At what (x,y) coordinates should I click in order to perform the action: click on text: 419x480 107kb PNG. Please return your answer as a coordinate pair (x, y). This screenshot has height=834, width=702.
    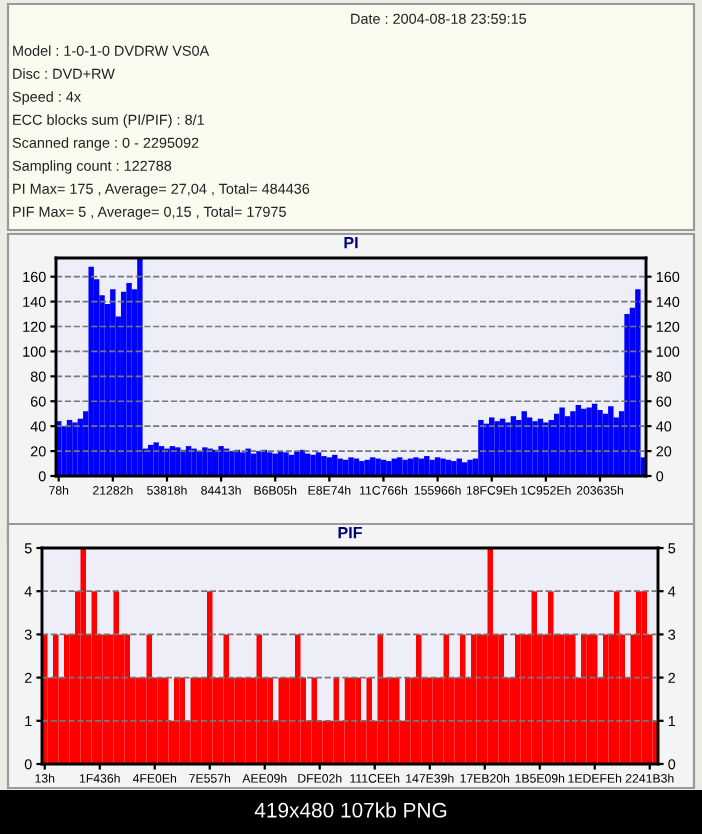
    Looking at the image, I should click on (350, 810).